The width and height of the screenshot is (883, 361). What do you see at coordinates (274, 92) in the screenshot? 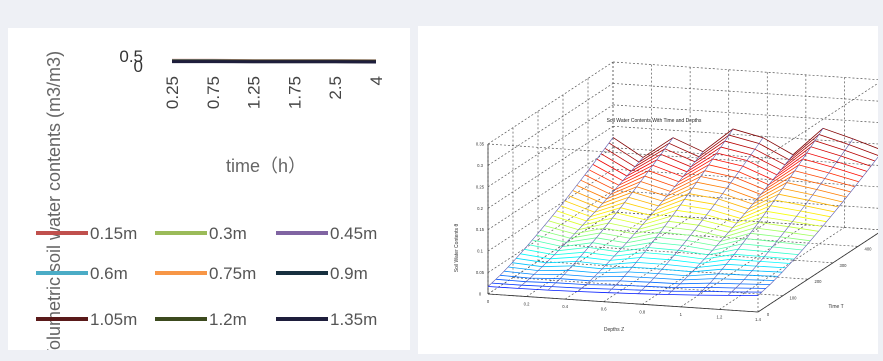
I see `x-tick-labels: 0.25 0.75 1.25 1.75 2.5 4` at bounding box center [274, 92].